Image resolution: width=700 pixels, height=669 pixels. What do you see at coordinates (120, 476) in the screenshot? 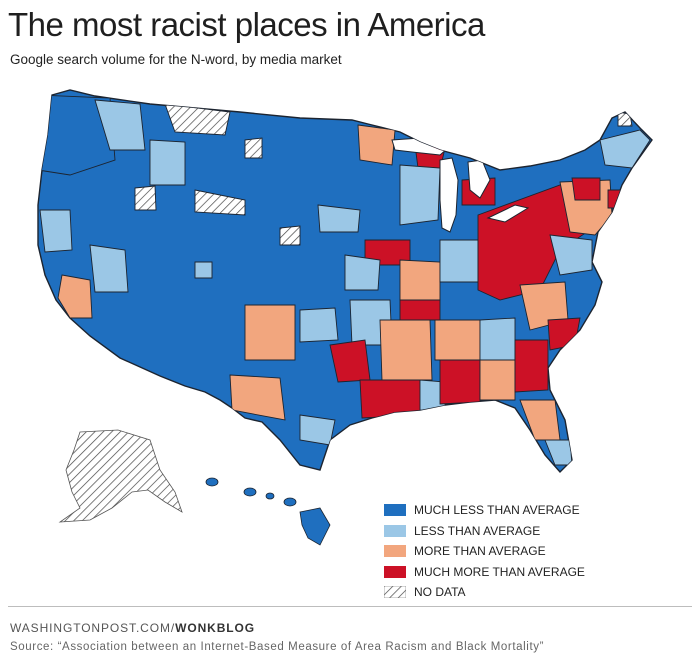
I see `alaska` at bounding box center [120, 476].